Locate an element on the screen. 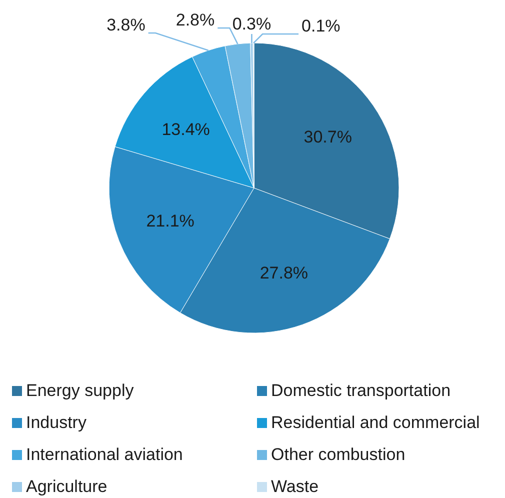 This screenshot has width=505, height=498. data-label: 2.8% is located at coordinates (195, 20).